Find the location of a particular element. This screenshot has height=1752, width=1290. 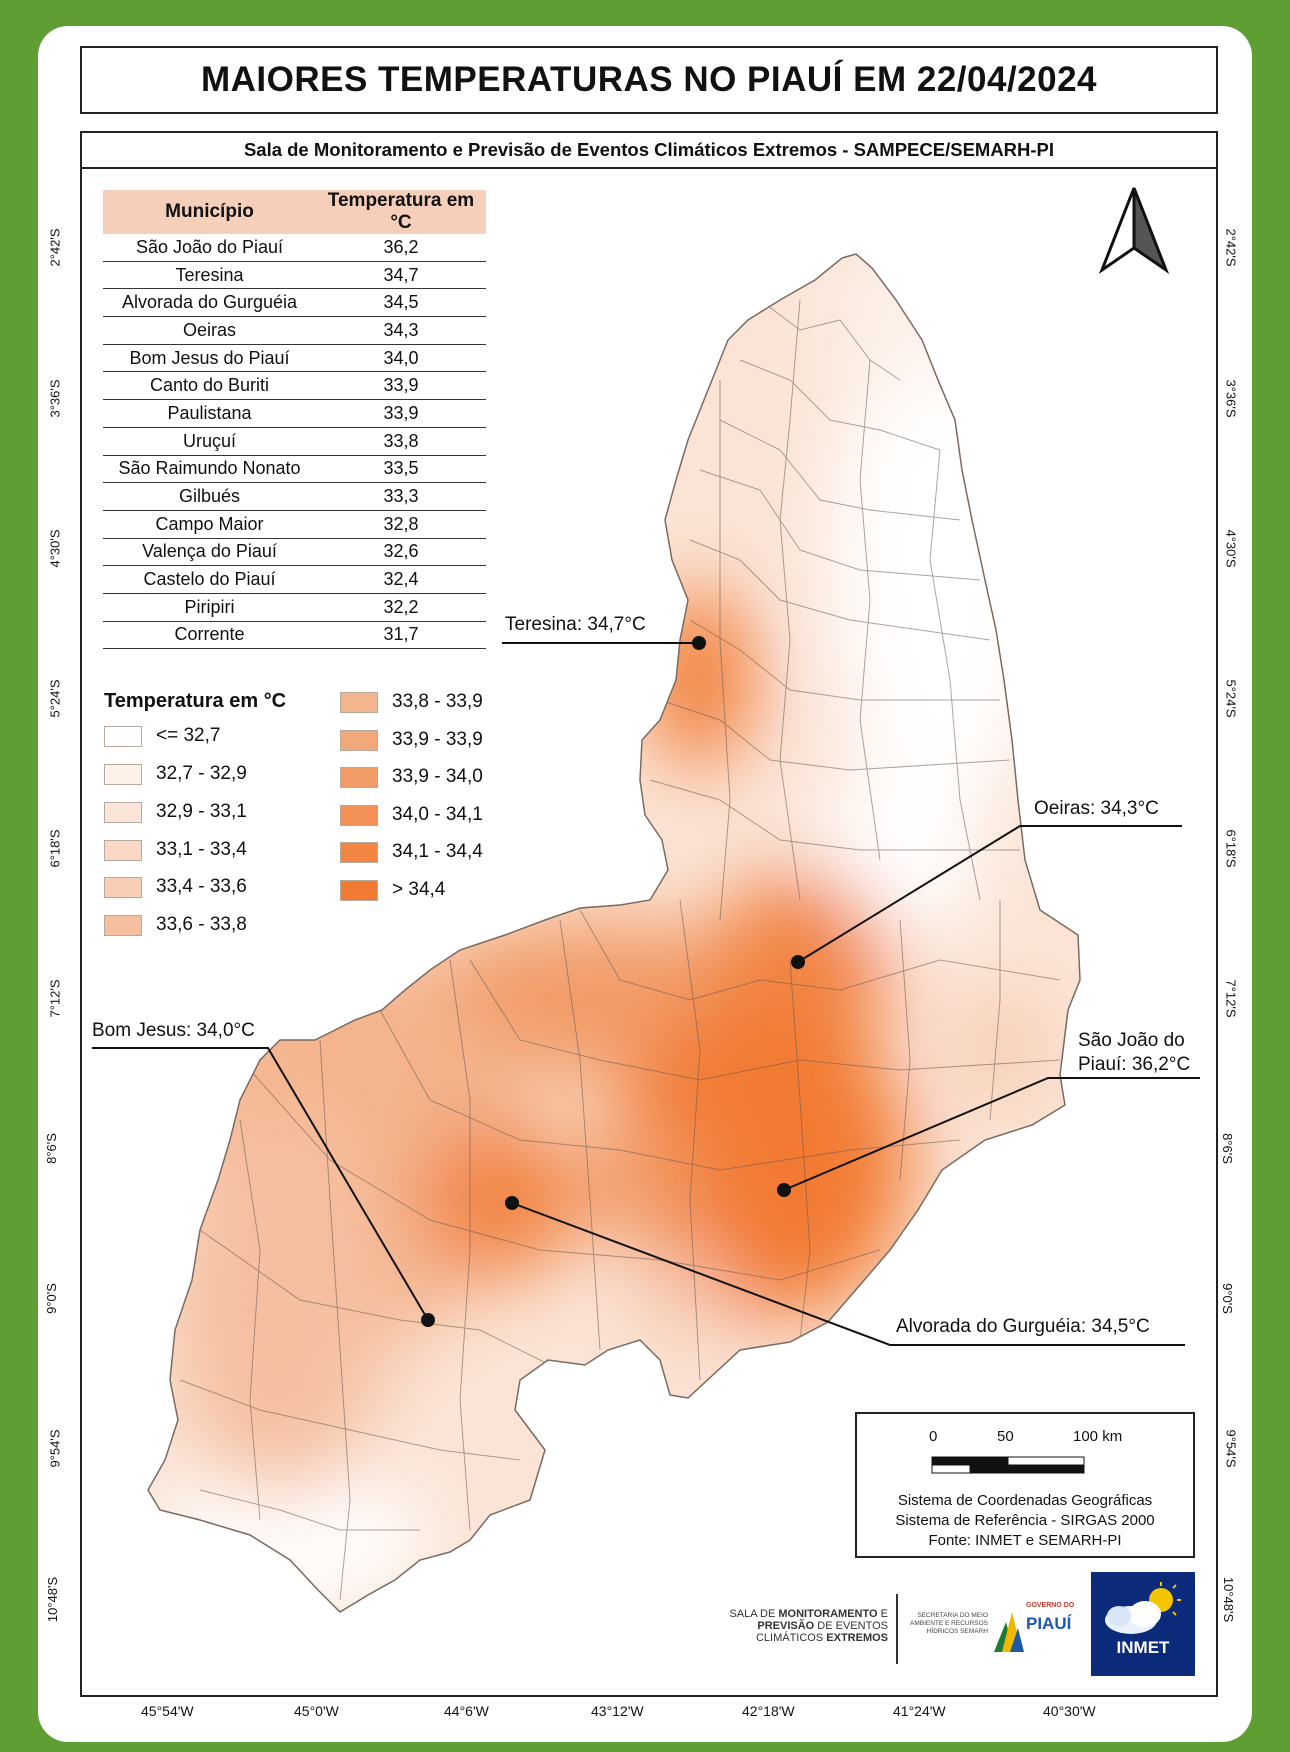

municipio-name: Bom Jesus do Piauí is located at coordinates (209, 358).